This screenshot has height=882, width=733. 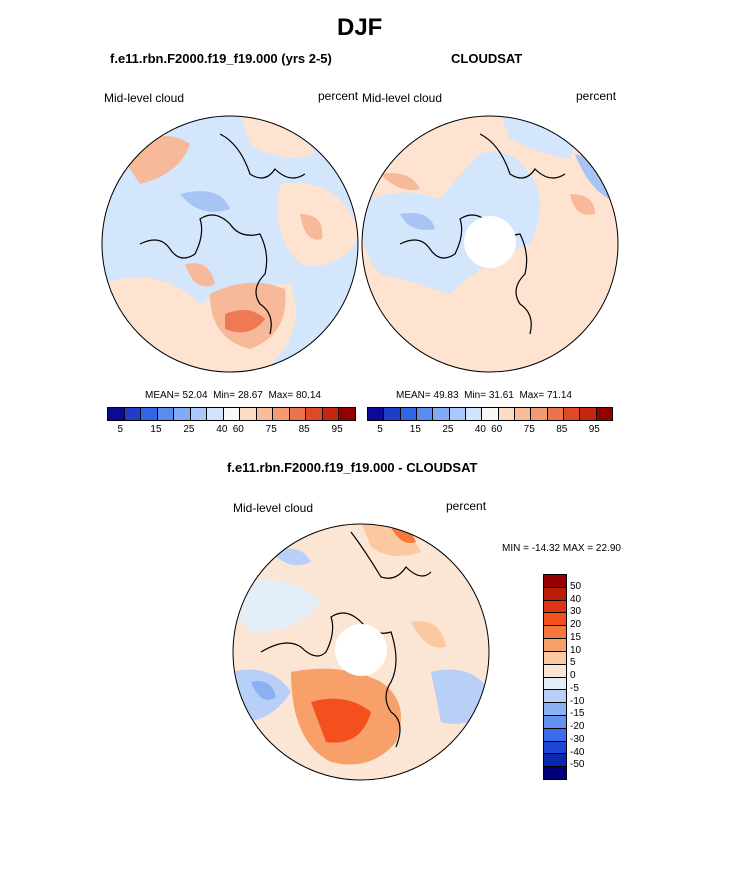 I want to click on colorbar-tick-label: -30, so click(x=577, y=739).